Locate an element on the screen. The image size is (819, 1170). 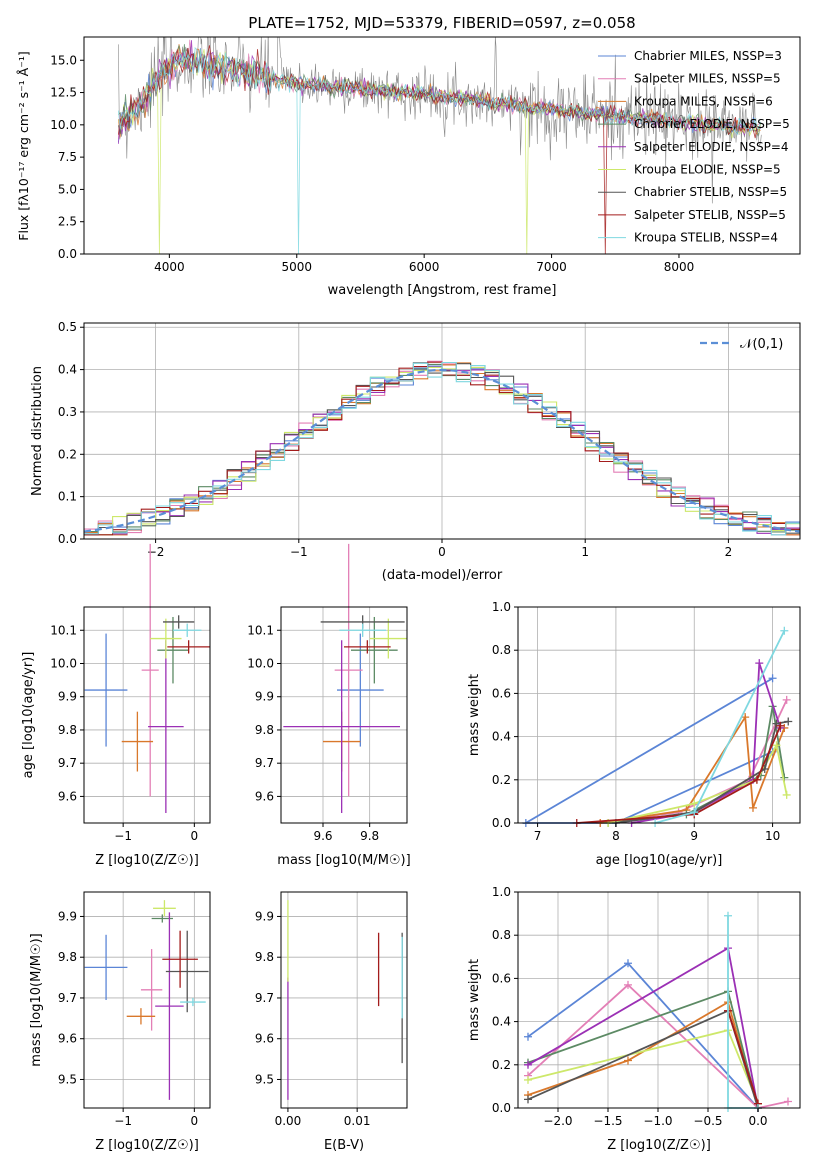
x-tick-label: 1 is located at coordinates (585, 552).